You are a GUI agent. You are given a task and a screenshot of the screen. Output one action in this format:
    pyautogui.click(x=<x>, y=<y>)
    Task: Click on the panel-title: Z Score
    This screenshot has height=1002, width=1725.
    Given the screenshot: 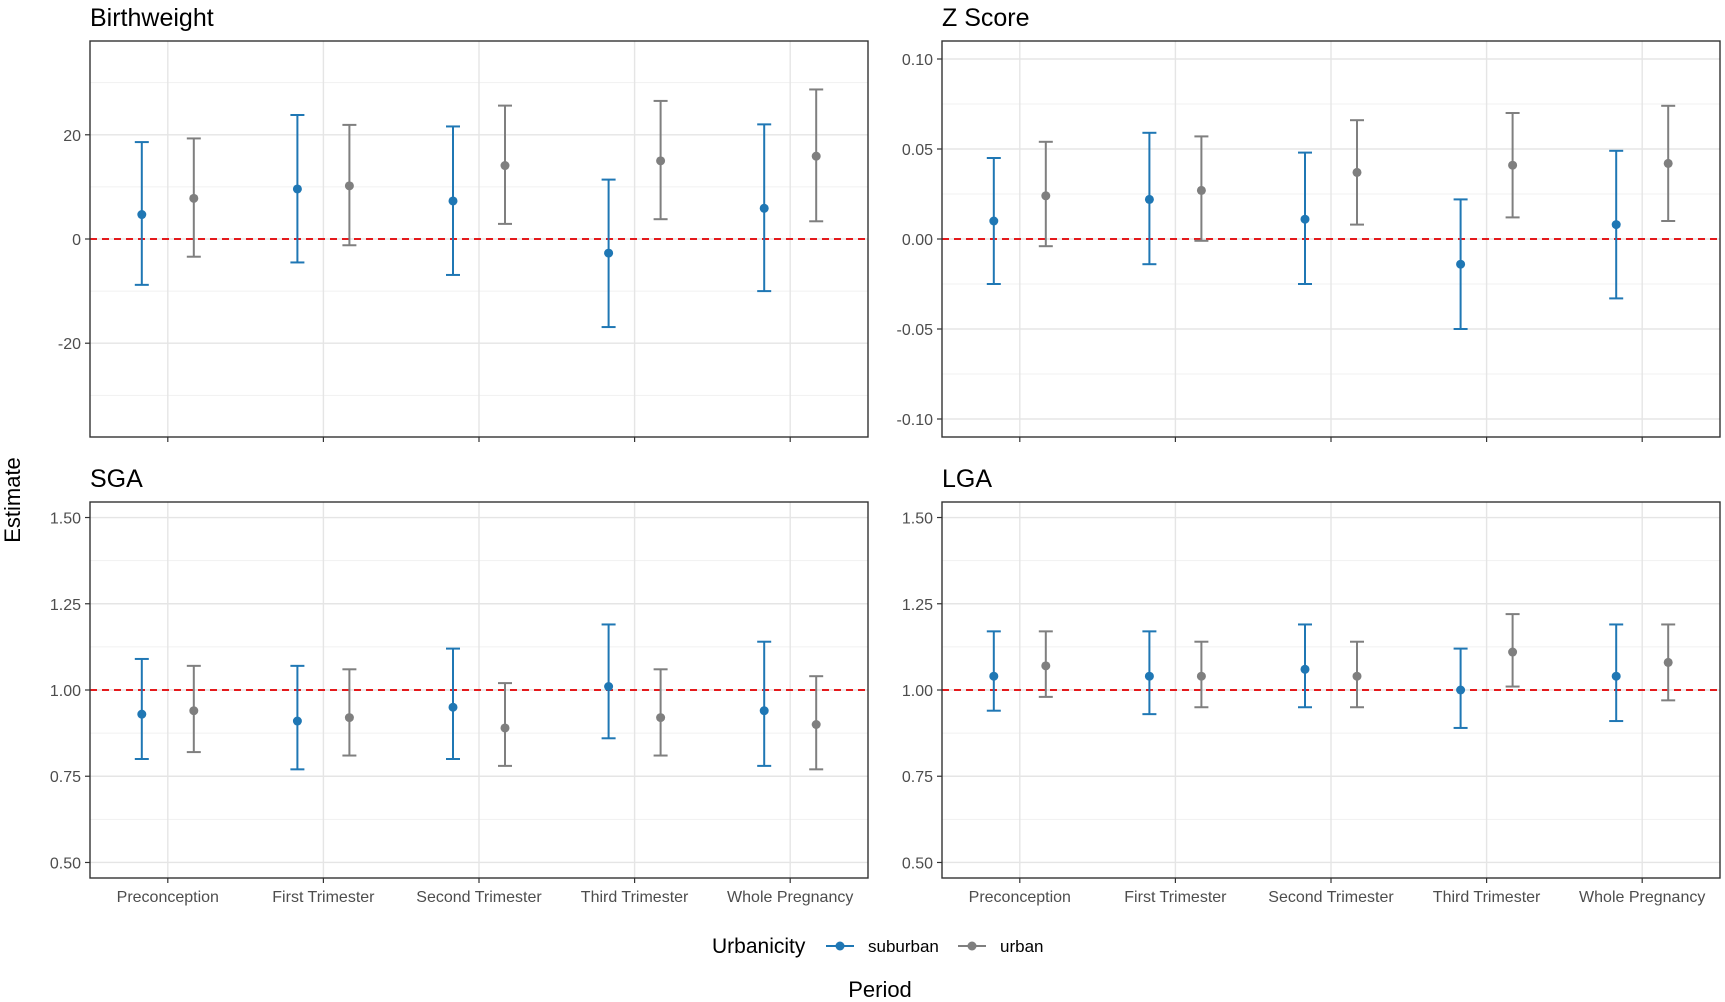 What is the action you would take?
    pyautogui.click(x=986, y=18)
    